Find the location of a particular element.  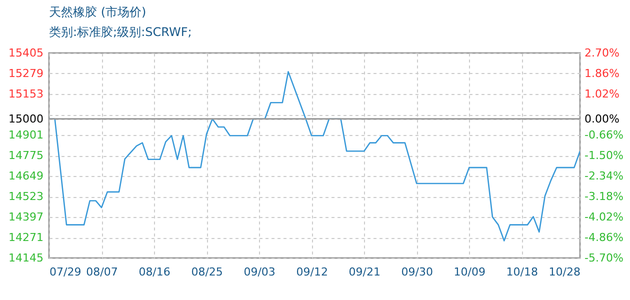

x-tick-label: 10/09 is located at coordinates (470, 272).